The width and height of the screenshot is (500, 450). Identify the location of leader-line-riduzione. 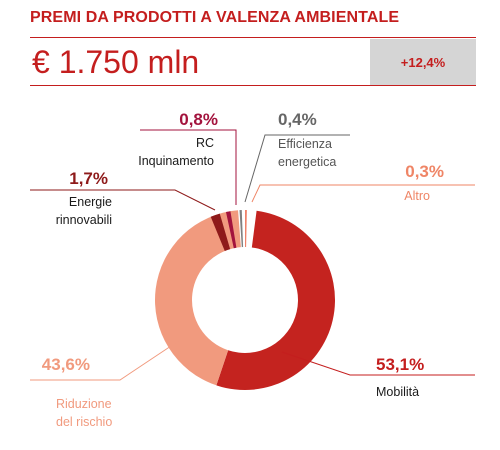
(105, 360).